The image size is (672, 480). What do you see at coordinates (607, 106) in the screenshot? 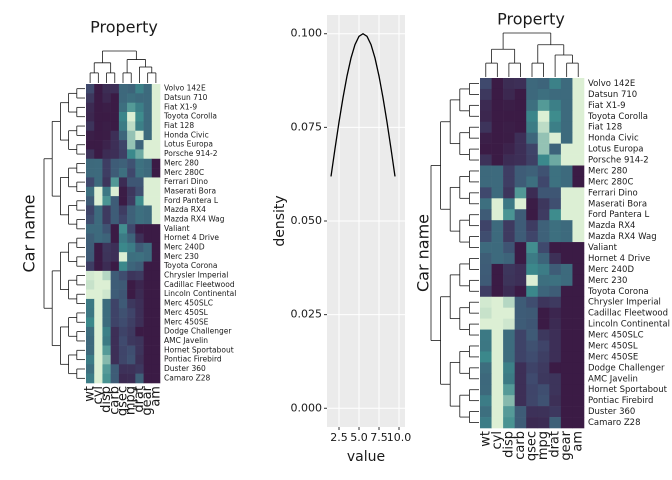
I see `row-label: Fiat X1-9` at bounding box center [607, 106].